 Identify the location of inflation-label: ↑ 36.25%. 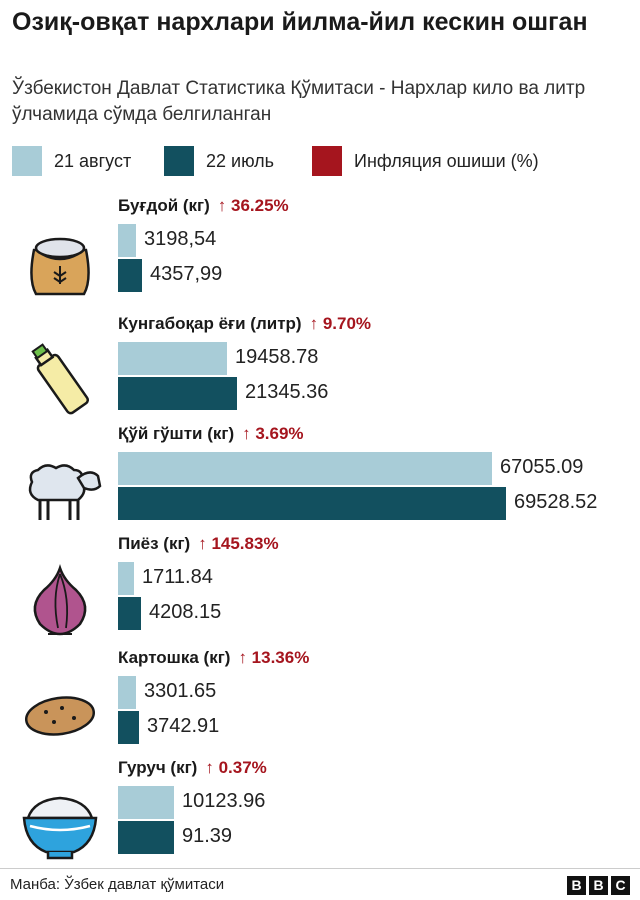
(253, 205).